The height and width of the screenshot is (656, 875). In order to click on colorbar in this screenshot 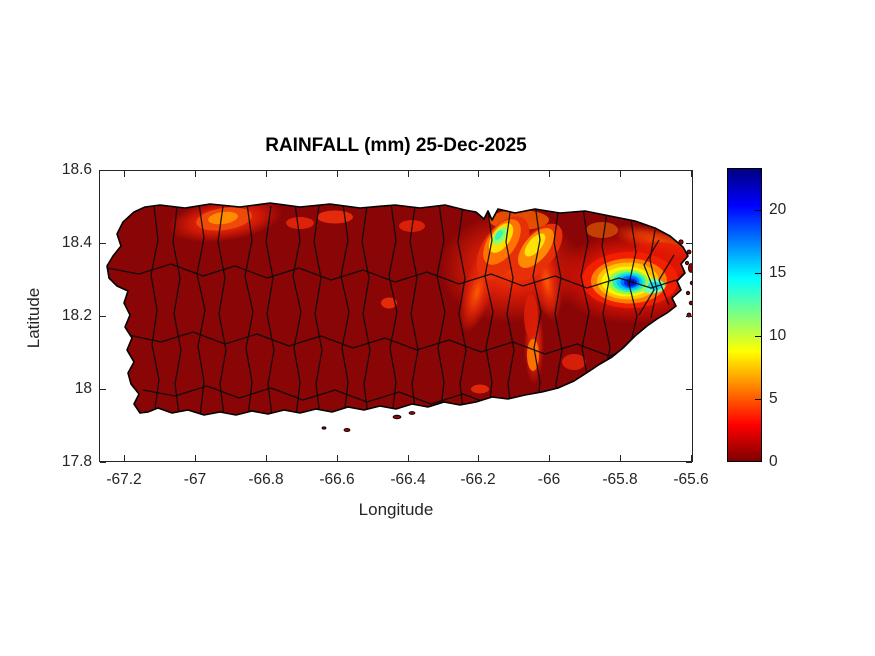, I will do `click(744, 315)`.